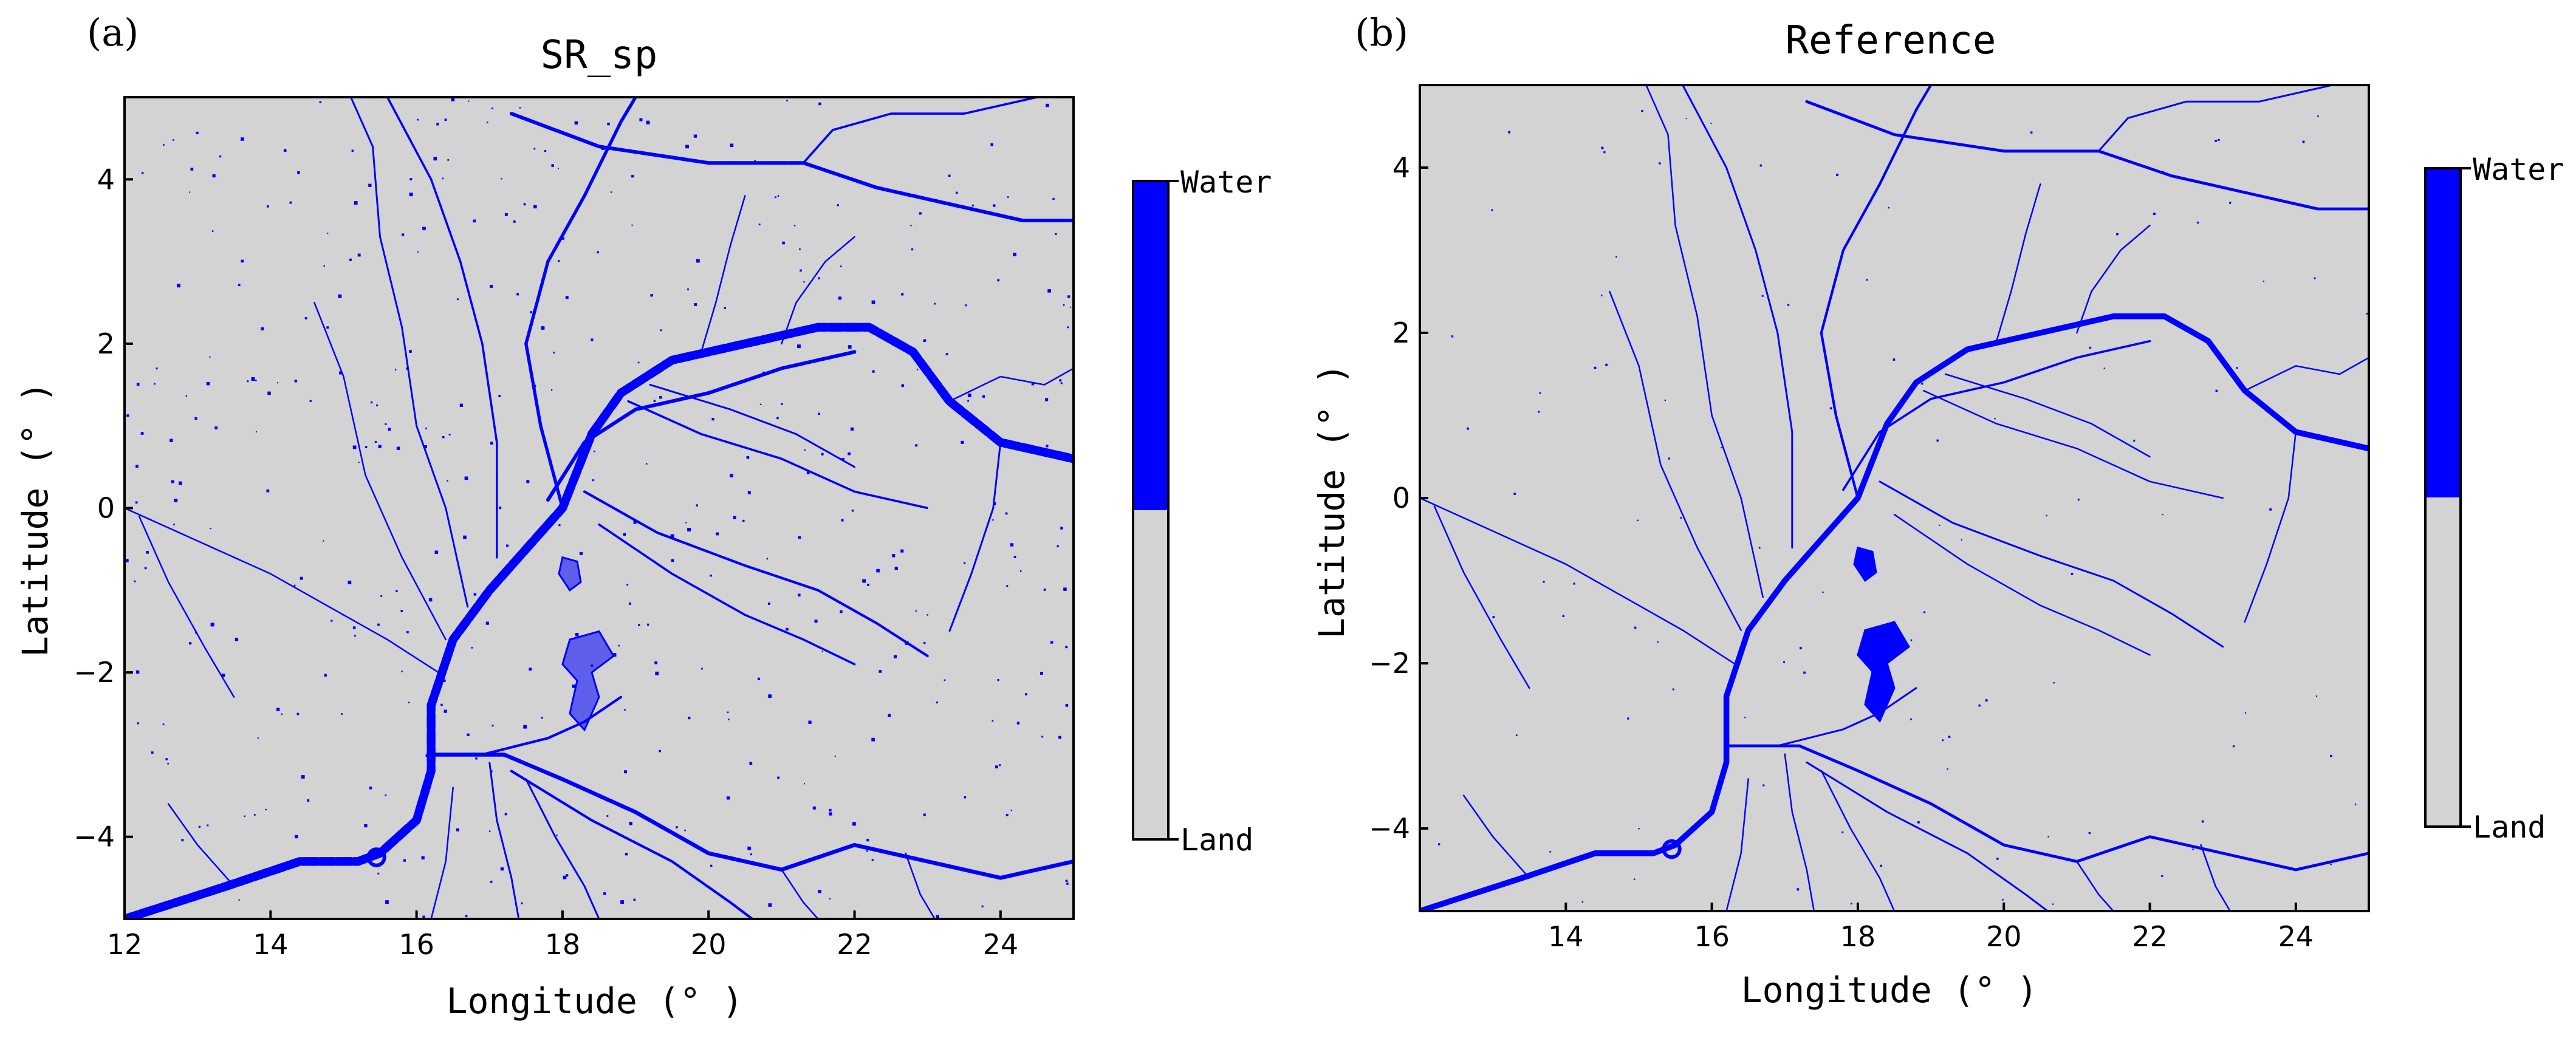 The image size is (2576, 1038). I want to click on lake-mai-ndombe, so click(588, 681).